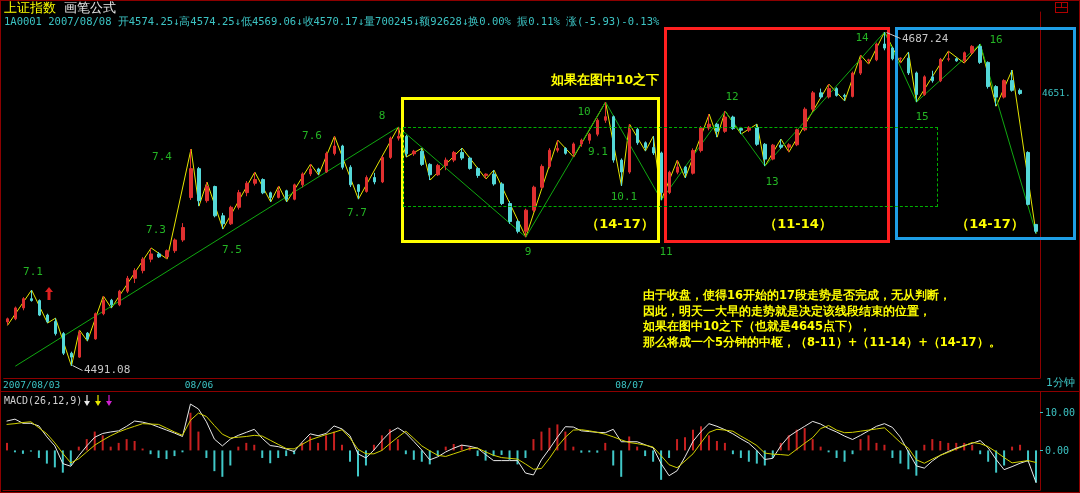  What do you see at coordinates (822, 342) in the screenshot?
I see `annotation: 那么将成一个5分钟的中枢，（8-11）+（11-14）+（14-17）。` at bounding box center [822, 342].